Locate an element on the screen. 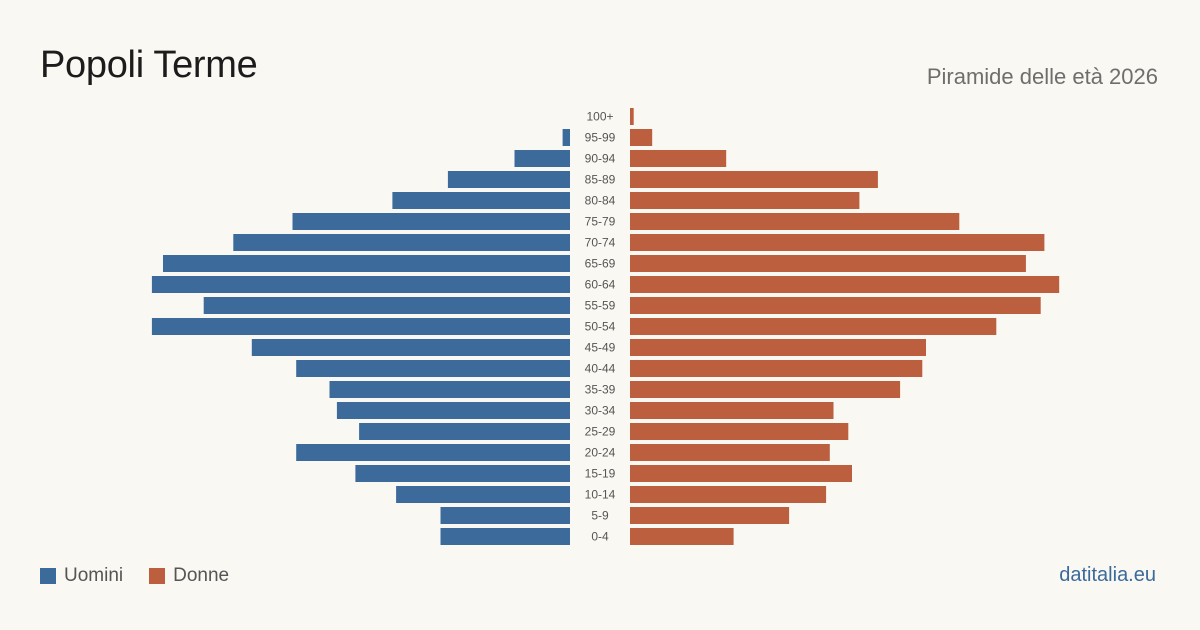 This screenshot has width=1200, height=630. age-label-85-89: 85-89 is located at coordinates (600, 180).